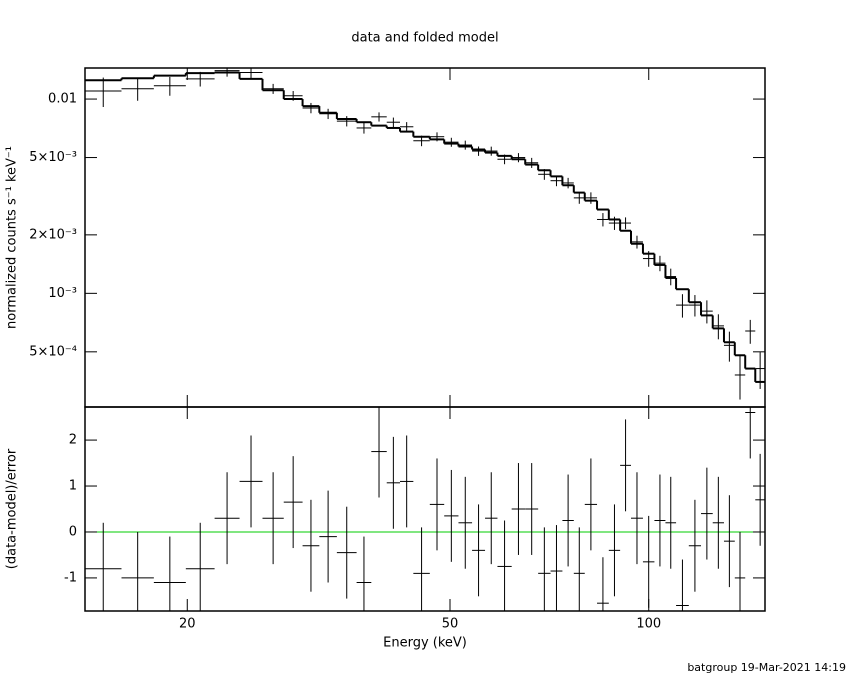 The image size is (850, 680). I want to click on footer: batgroup 19-Mar-2021 14:19, so click(766, 667).